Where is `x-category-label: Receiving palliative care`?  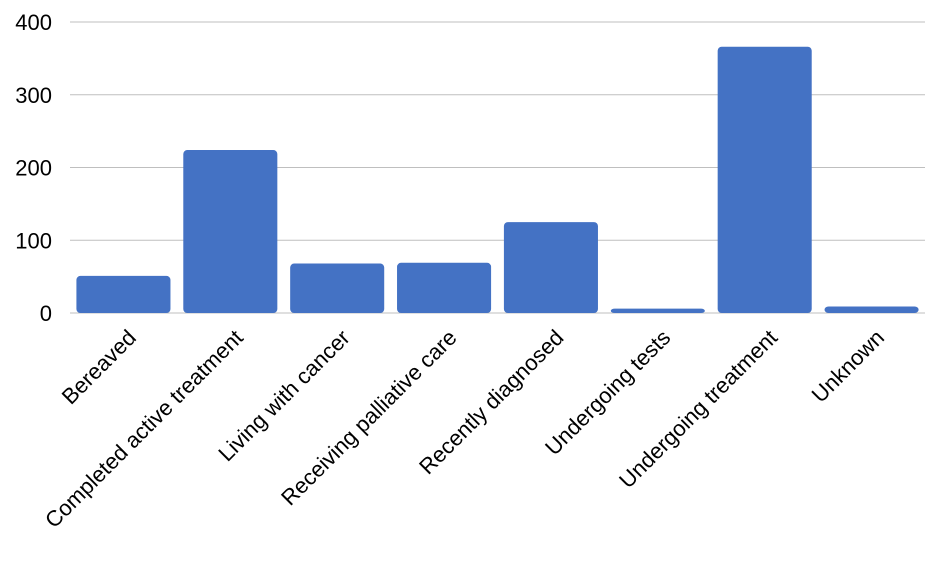
x-category-label: Receiving palliative care is located at coordinates (368, 417).